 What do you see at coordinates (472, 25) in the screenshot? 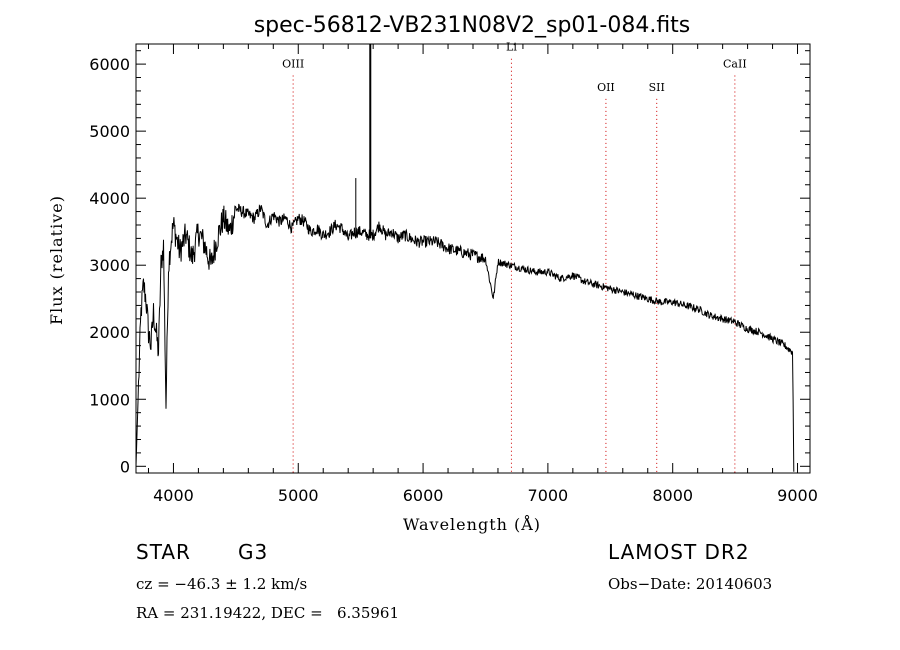
I see `chart-title: spec-56812-VB231N08V2_sp01-084.fits` at bounding box center [472, 25].